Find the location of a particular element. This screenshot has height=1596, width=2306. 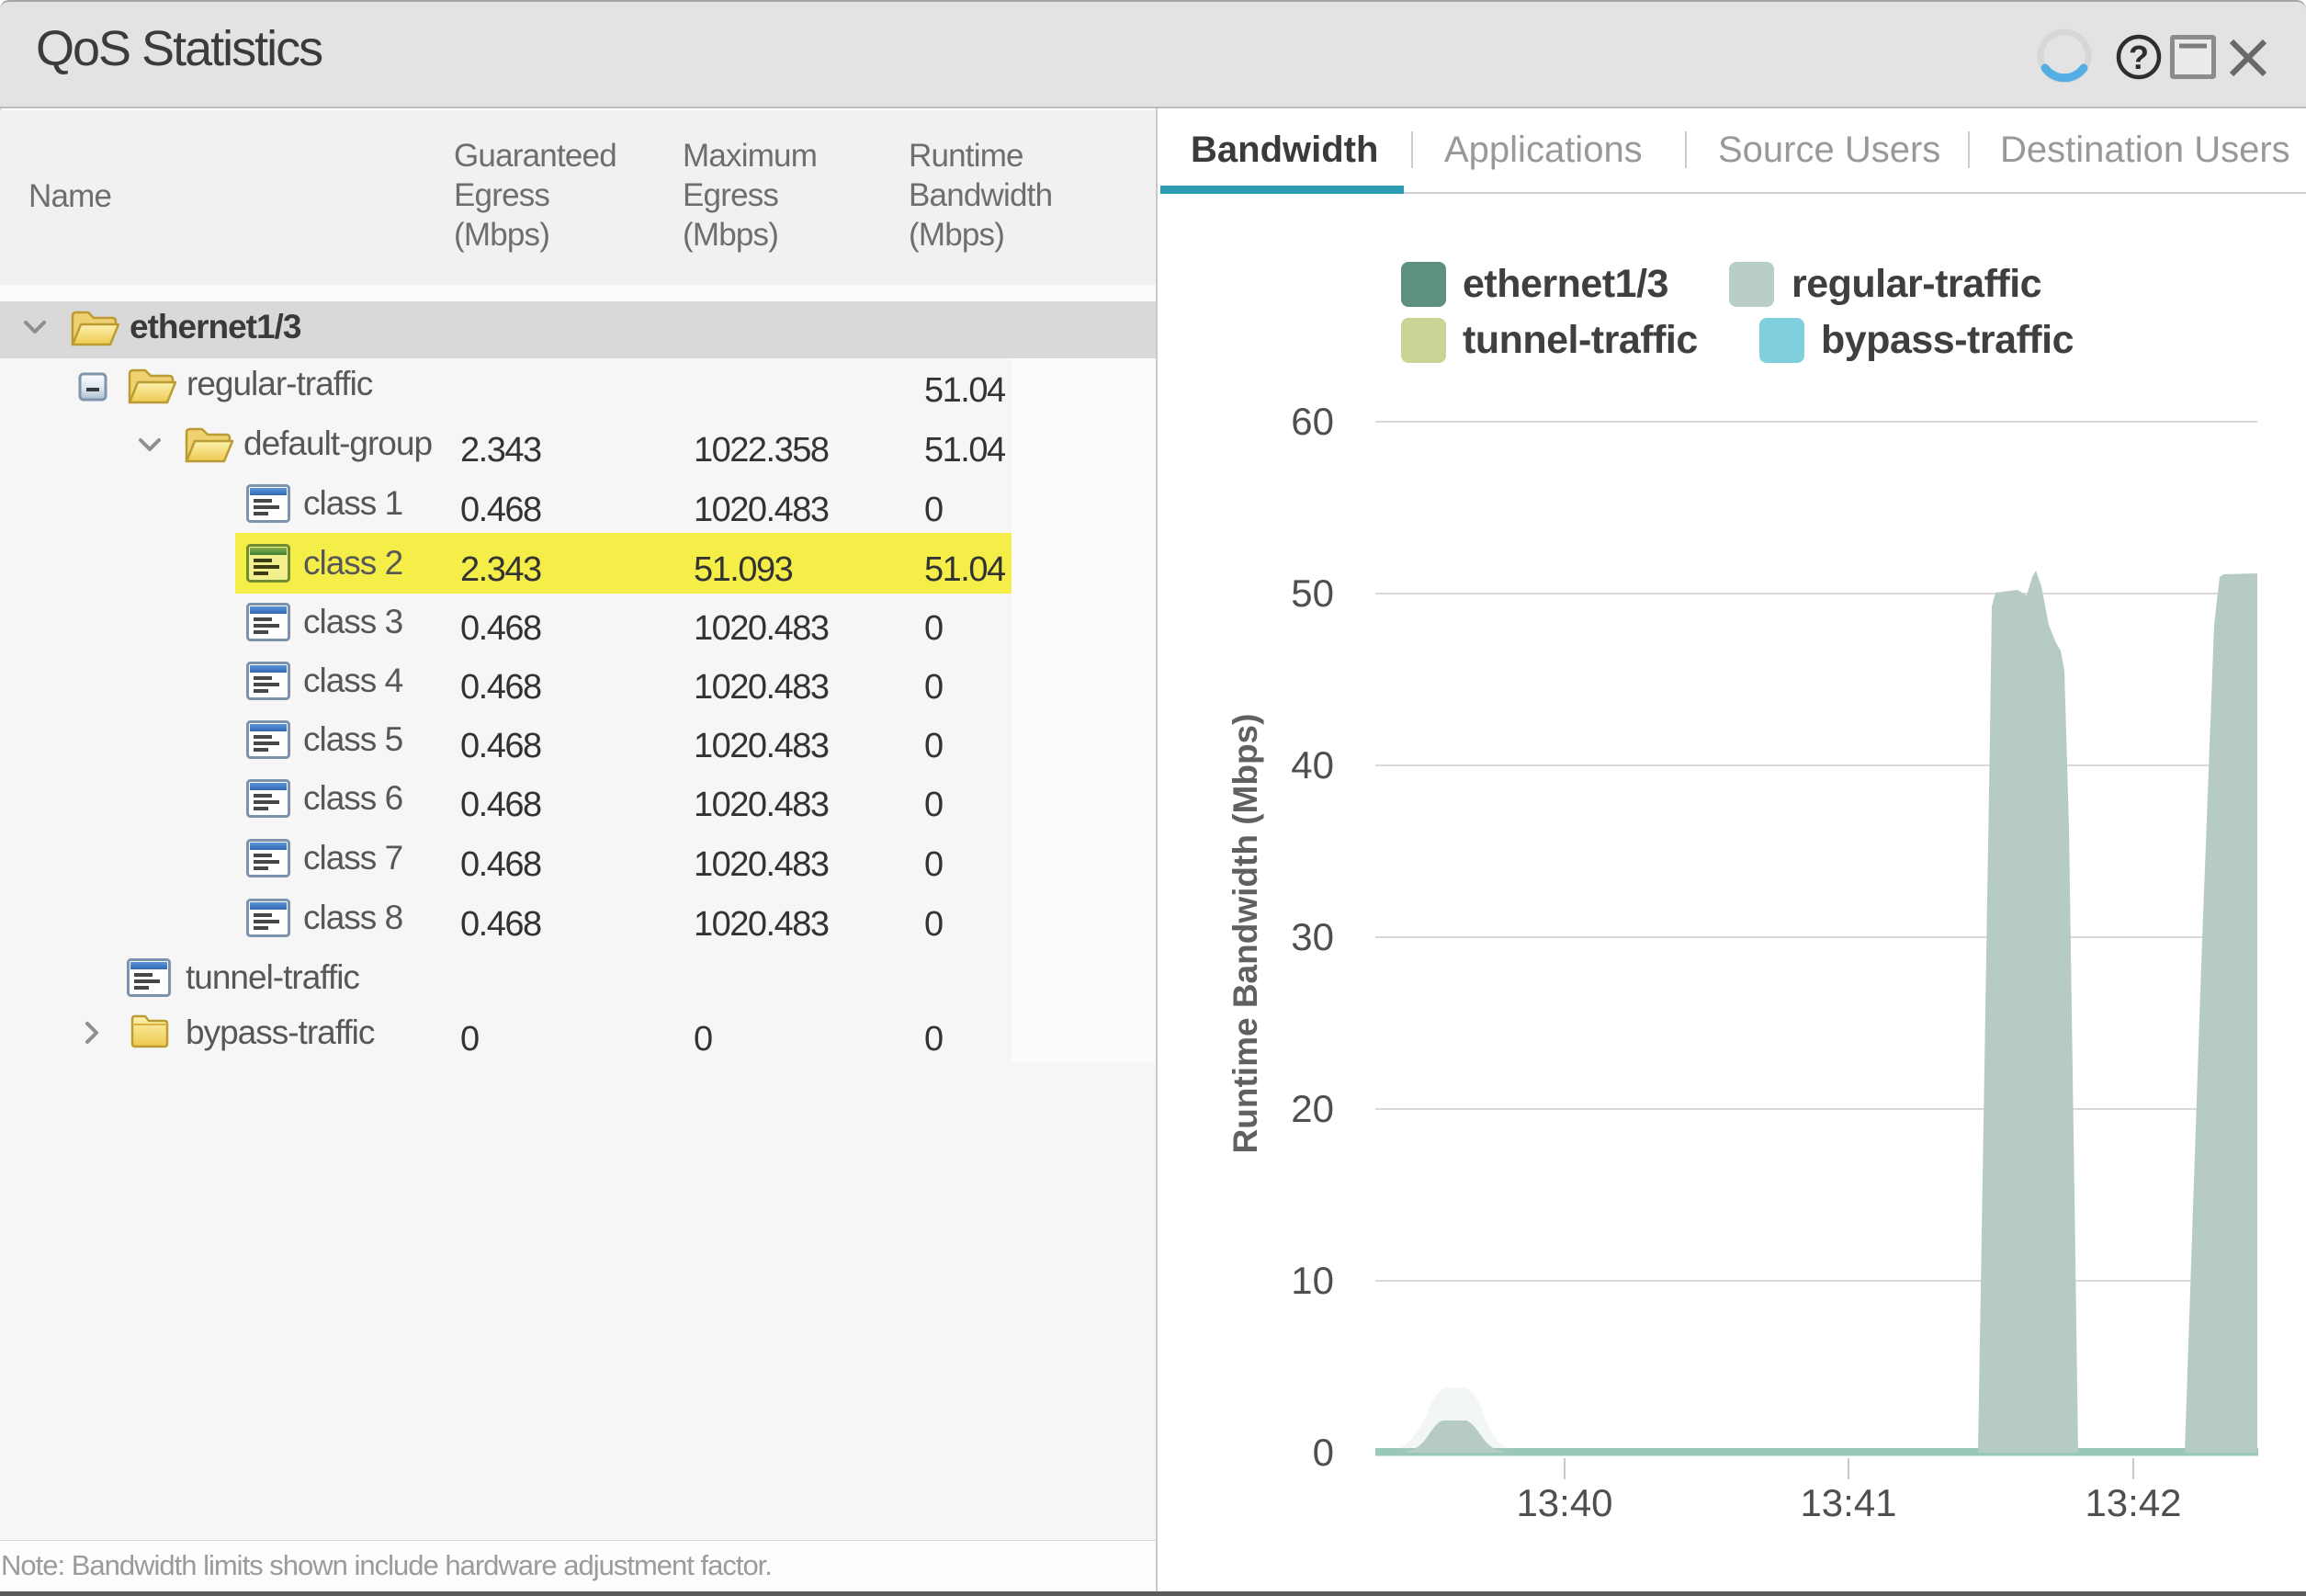

svg-text: 13:42 is located at coordinates (2133, 1503).